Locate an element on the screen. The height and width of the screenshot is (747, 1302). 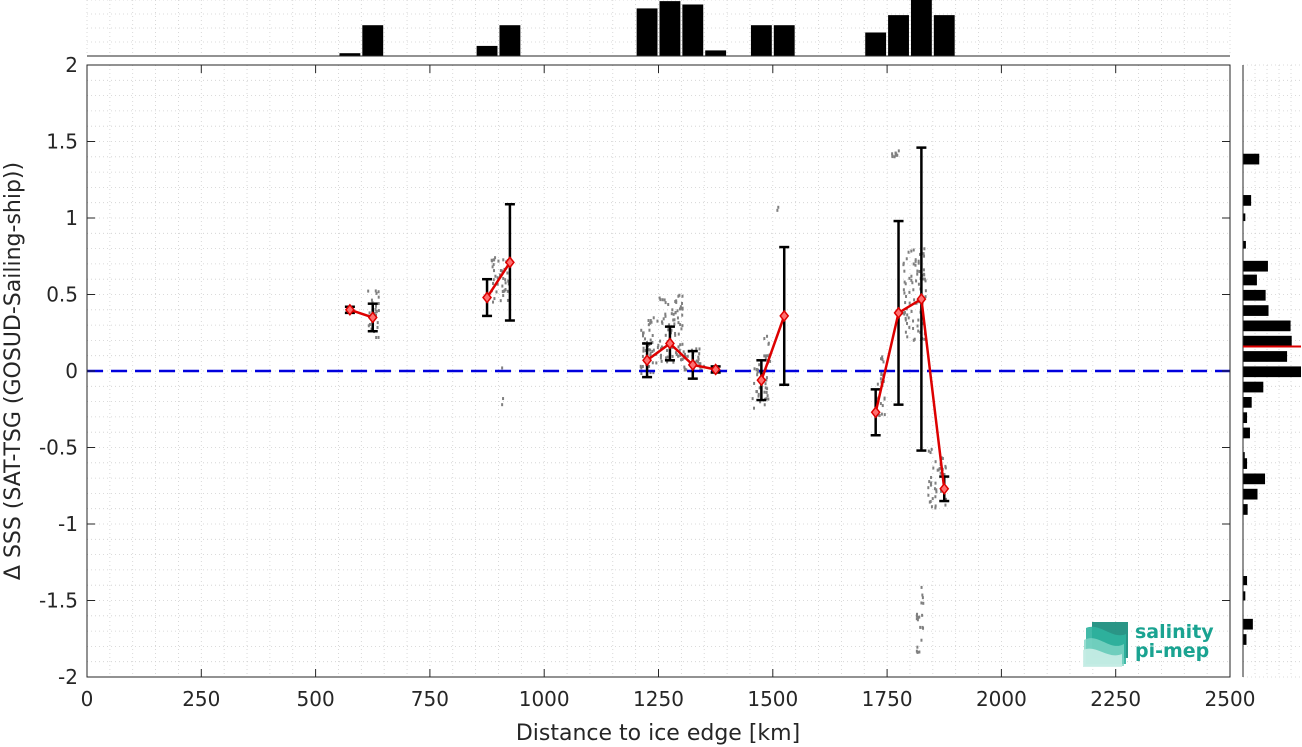
x-tick-label: 1750 is located at coordinates (887, 699).